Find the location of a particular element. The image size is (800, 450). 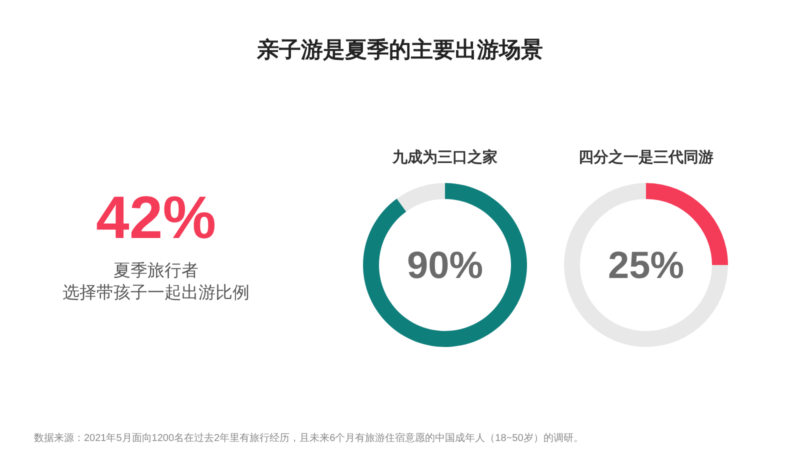

chart-title: 四分之一是三代同游 is located at coordinates (646, 157).